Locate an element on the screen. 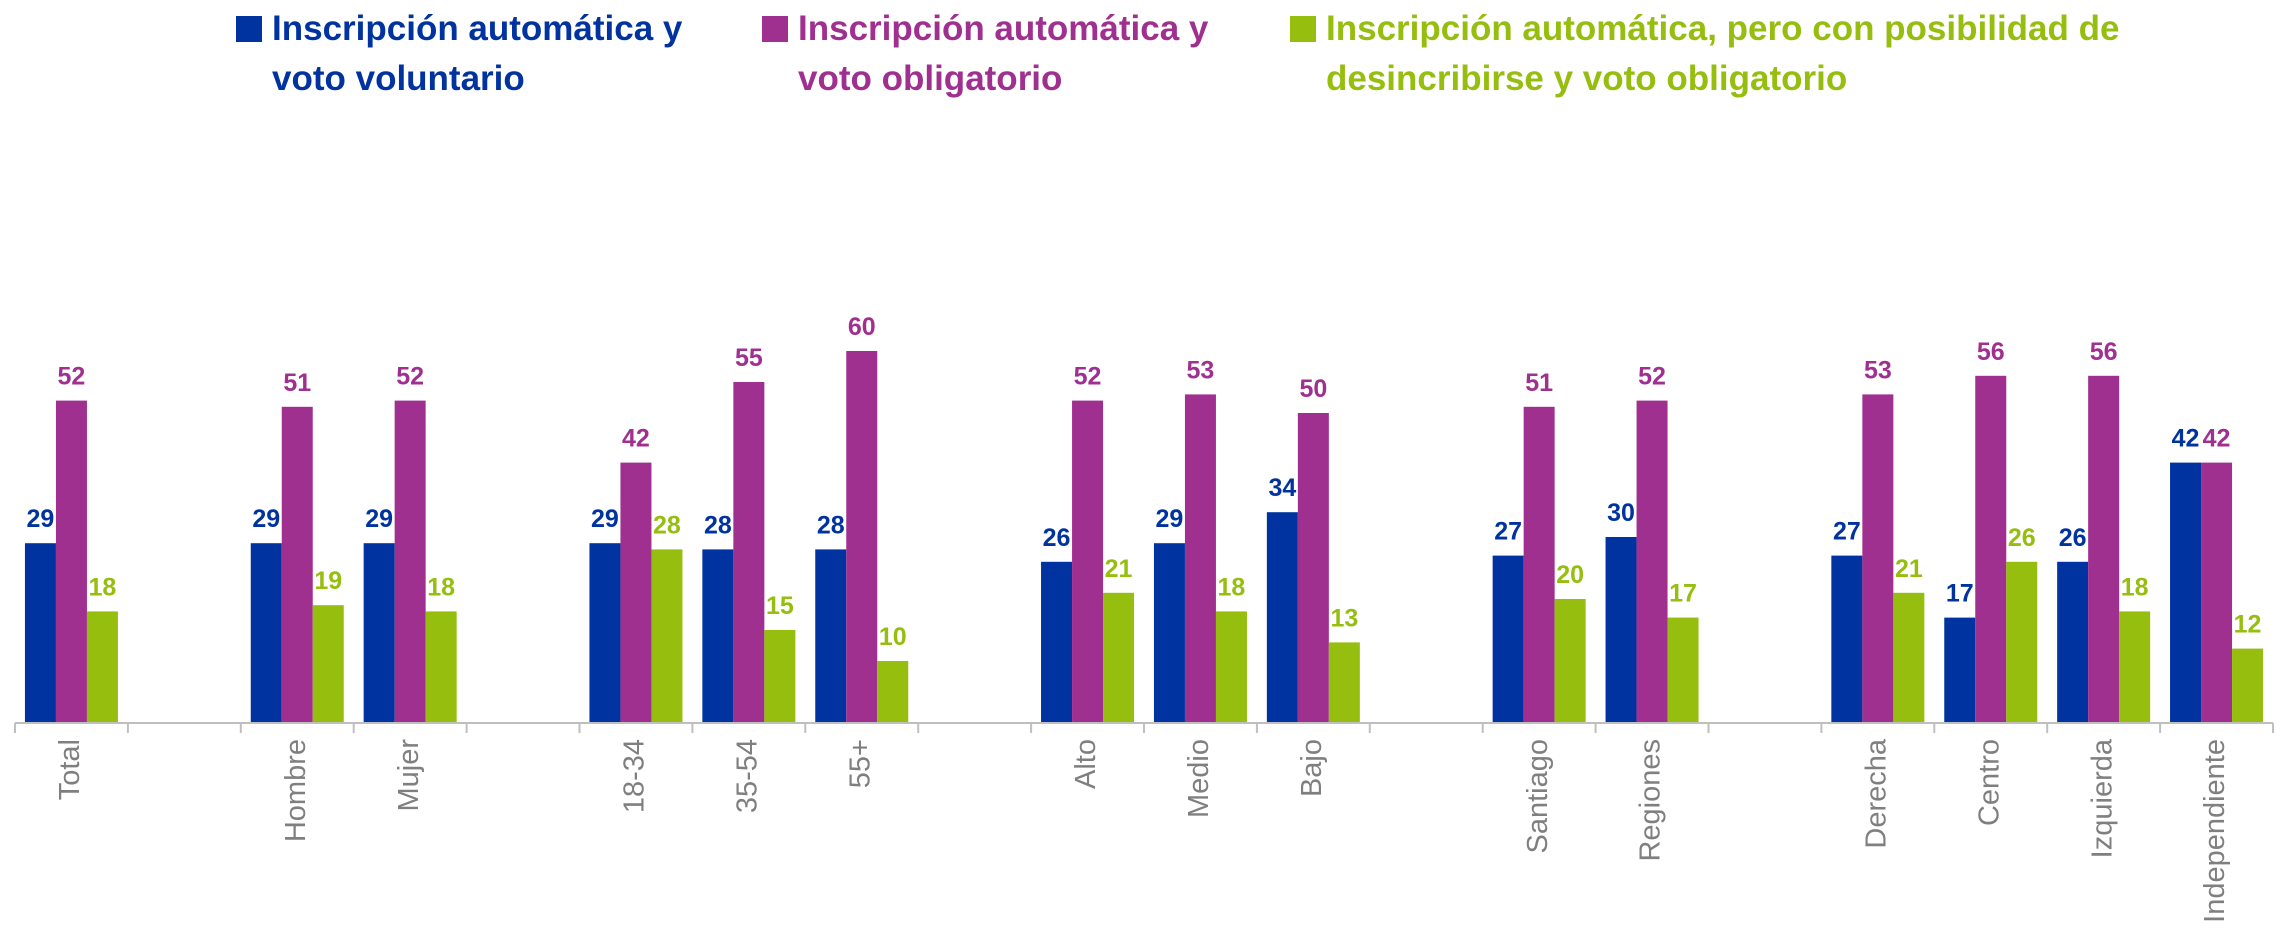 Image resolution: width=2285 pixels, height=934 pixels. x-tick-label: Santiago is located at coordinates (1538, 796).